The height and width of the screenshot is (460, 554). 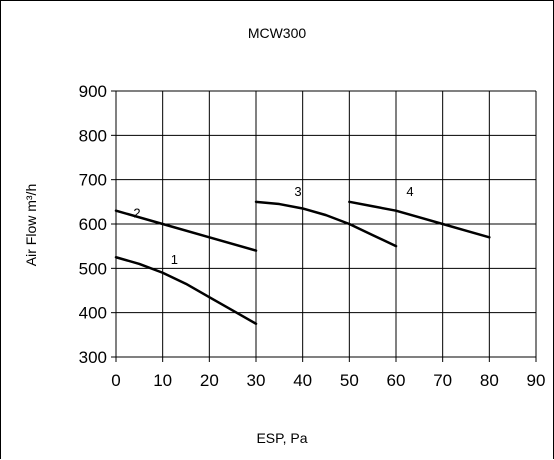 I want to click on x-axis-label: ESP, Pa, so click(x=281, y=438).